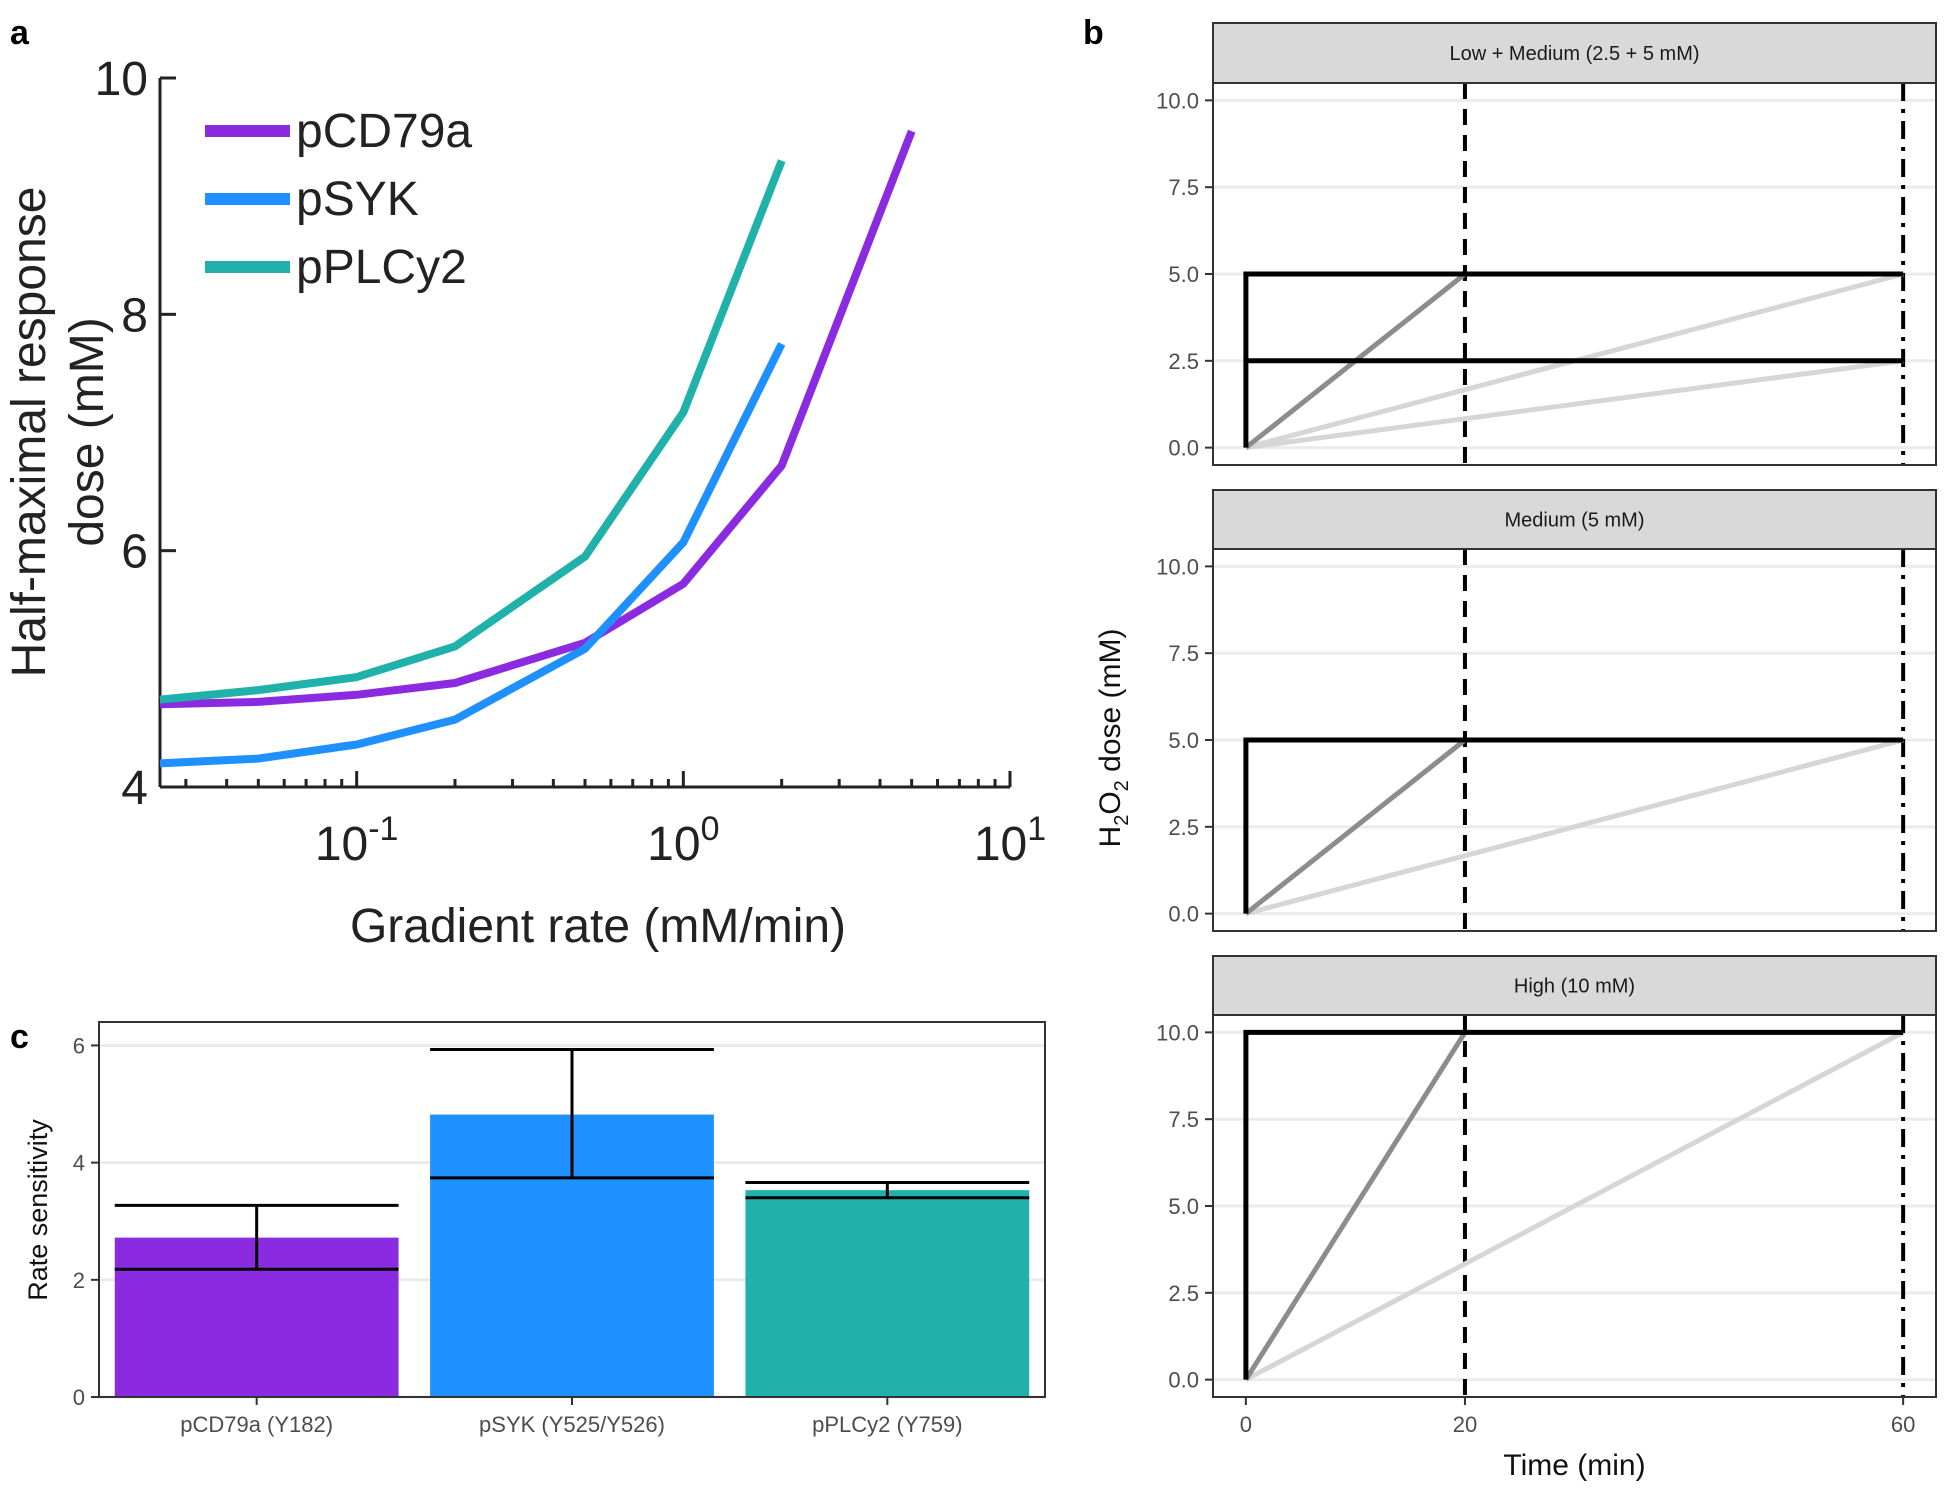 The height and width of the screenshot is (1500, 1950). I want to click on facet-3: High (10 mM) 0.0 2.5 5.0 7.5 10.0 0 20 60, so click(1546, 1196).